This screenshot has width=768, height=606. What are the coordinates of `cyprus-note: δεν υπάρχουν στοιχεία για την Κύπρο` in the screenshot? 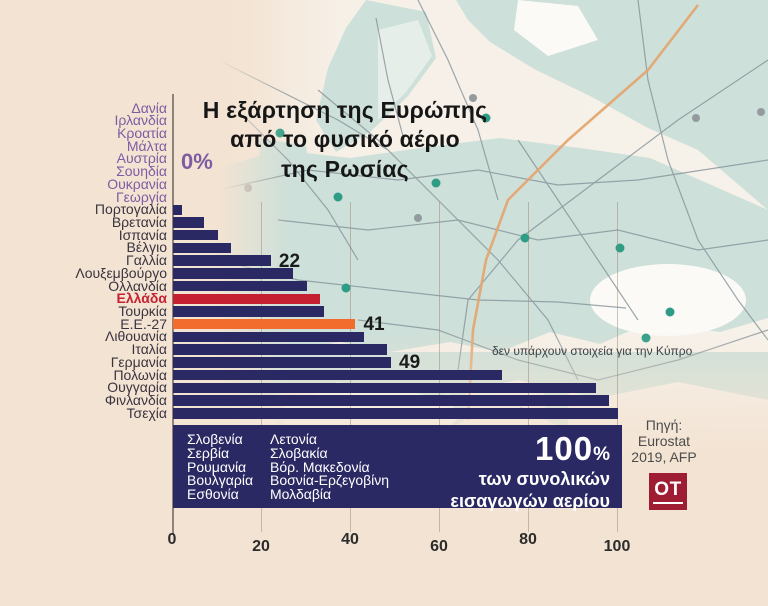 It's located at (592, 351).